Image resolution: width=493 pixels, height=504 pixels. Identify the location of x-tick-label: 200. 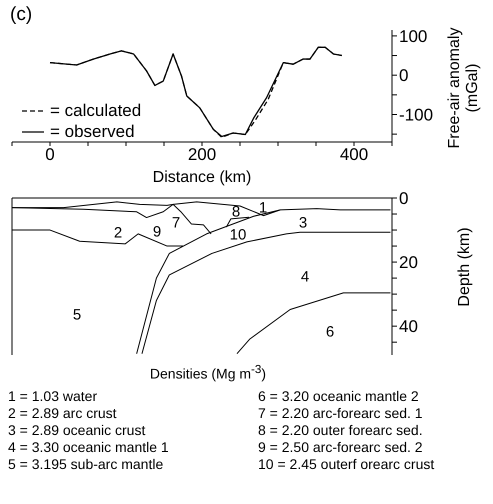
(202, 154).